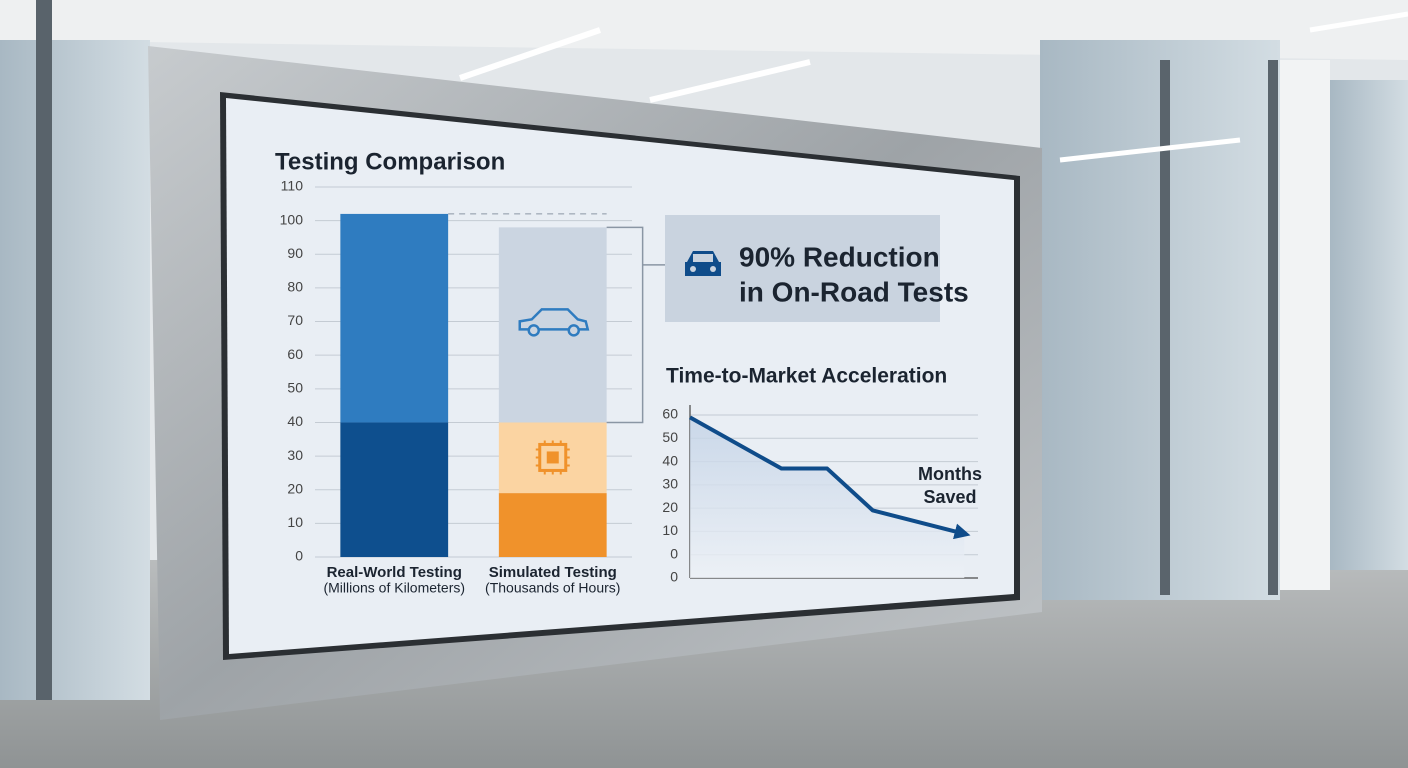  Describe the element at coordinates (295, 253) in the screenshot. I see `y-tick-label: 90` at that location.